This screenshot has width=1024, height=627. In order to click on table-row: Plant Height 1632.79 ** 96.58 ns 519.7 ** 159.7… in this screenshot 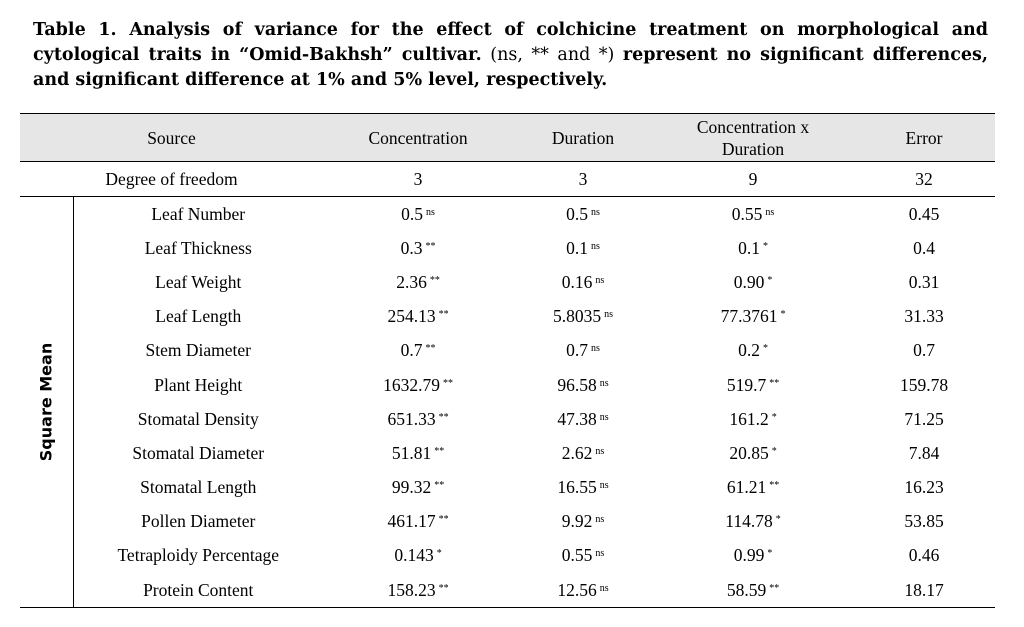, I will do `click(507, 385)`.